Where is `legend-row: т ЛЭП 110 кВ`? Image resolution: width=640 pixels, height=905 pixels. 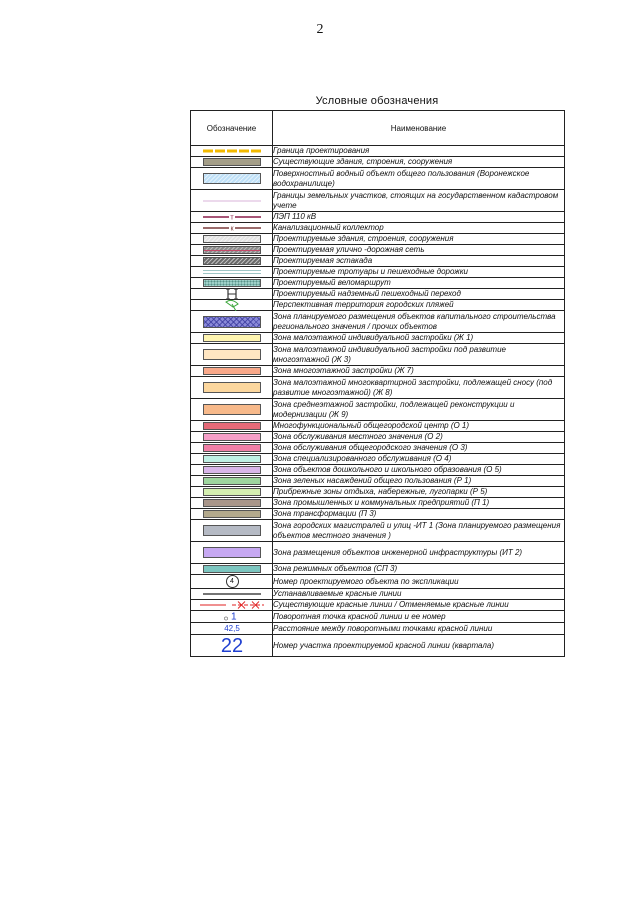 legend-row: т ЛЭП 110 кВ is located at coordinates (377, 217).